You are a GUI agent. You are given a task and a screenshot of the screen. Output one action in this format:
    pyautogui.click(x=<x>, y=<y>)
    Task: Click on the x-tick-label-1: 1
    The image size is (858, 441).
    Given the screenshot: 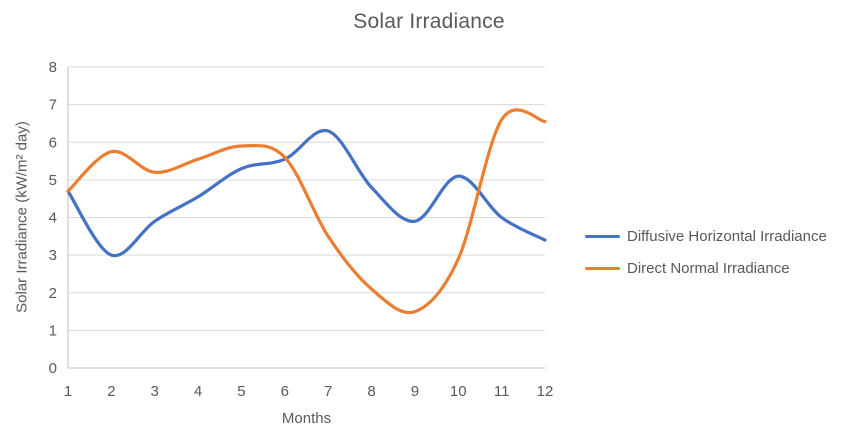 What is the action you would take?
    pyautogui.click(x=68, y=391)
    